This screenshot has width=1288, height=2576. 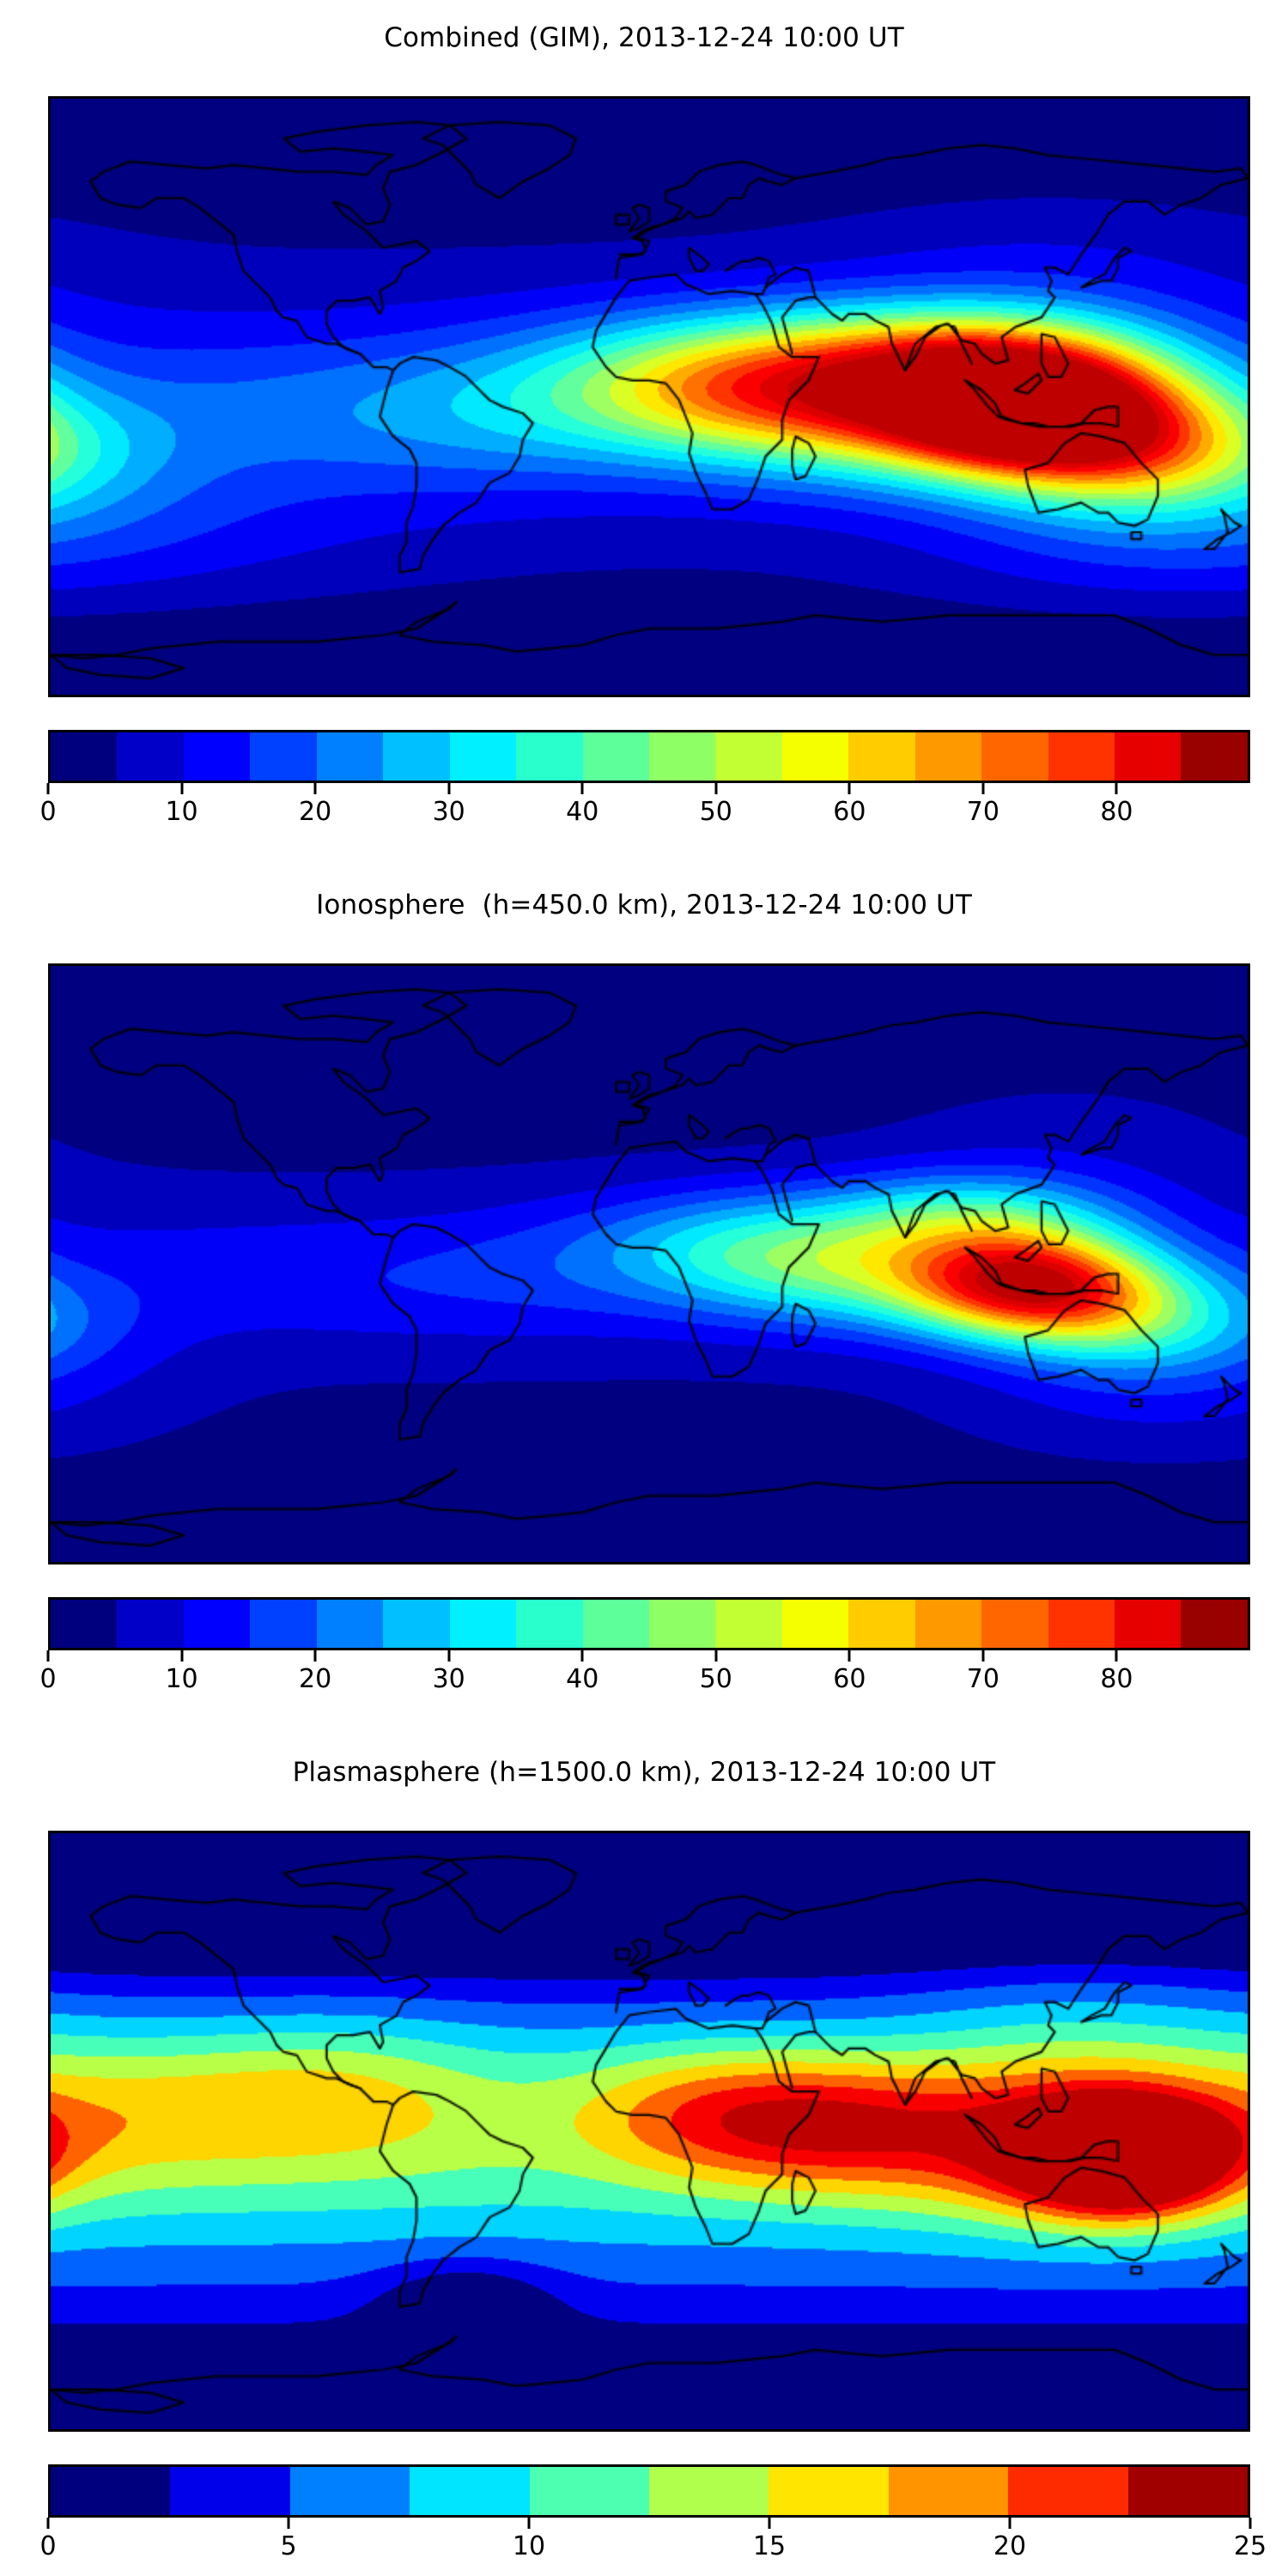 I want to click on colorbar-combined: 0 10 20 30 40 50 60 70 80, so click(x=644, y=779).